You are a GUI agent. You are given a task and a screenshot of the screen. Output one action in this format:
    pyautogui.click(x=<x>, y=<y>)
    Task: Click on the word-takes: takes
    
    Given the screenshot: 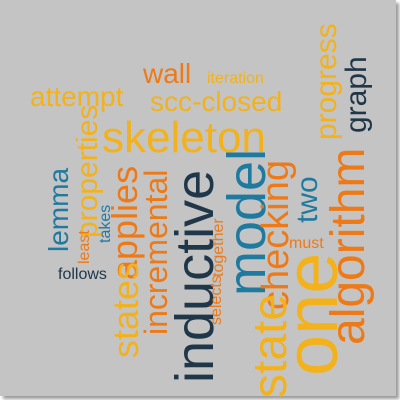 What is the action you would take?
    pyautogui.click(x=105, y=223)
    